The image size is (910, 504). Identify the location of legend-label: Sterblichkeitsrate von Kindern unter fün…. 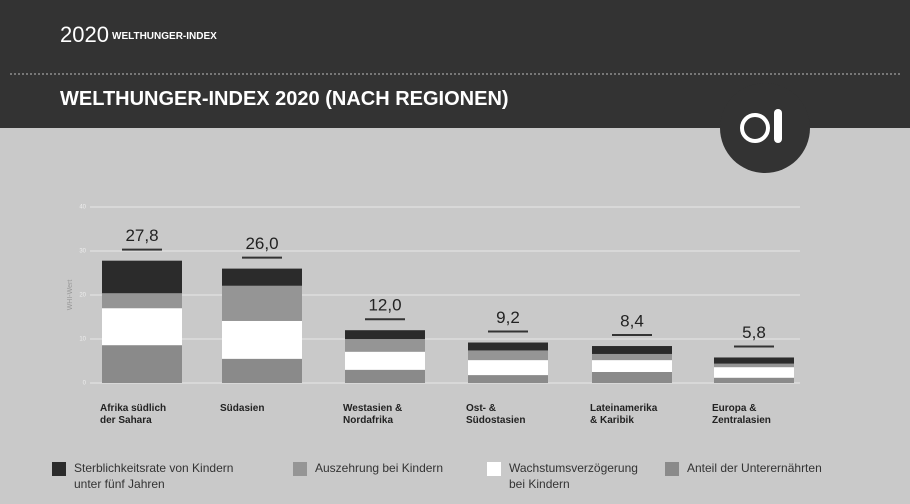
(154, 476).